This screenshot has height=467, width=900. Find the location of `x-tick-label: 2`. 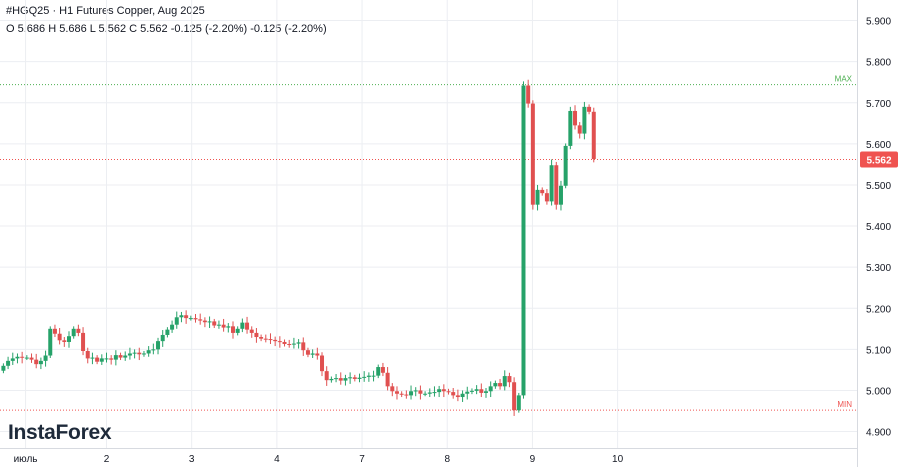

x-tick-label: 2 is located at coordinates (107, 459).